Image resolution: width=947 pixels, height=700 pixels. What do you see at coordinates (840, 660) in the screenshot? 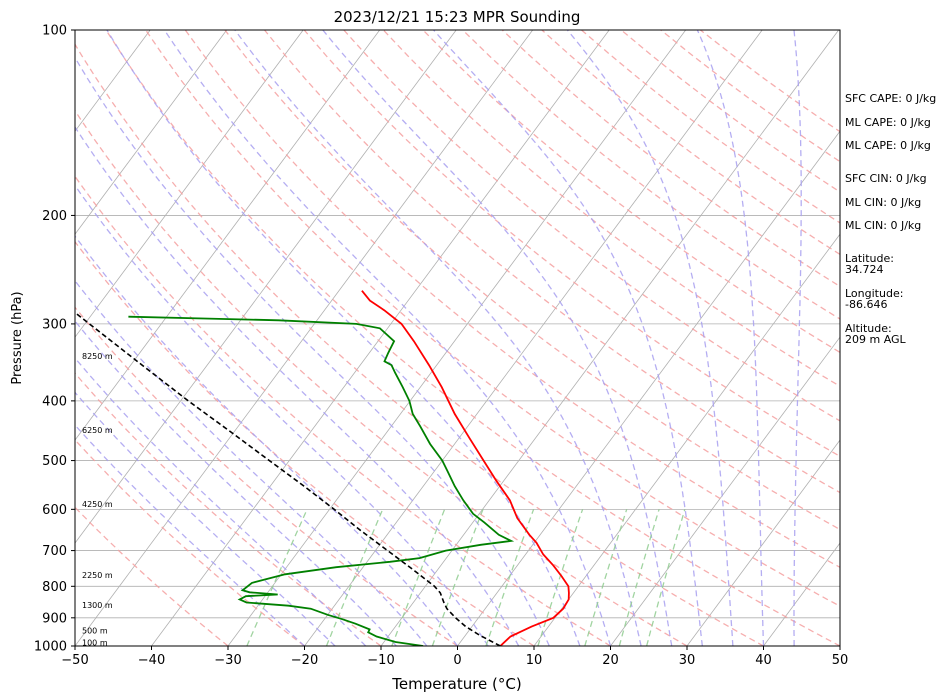
I see `x-tick-label: 50` at bounding box center [840, 660].